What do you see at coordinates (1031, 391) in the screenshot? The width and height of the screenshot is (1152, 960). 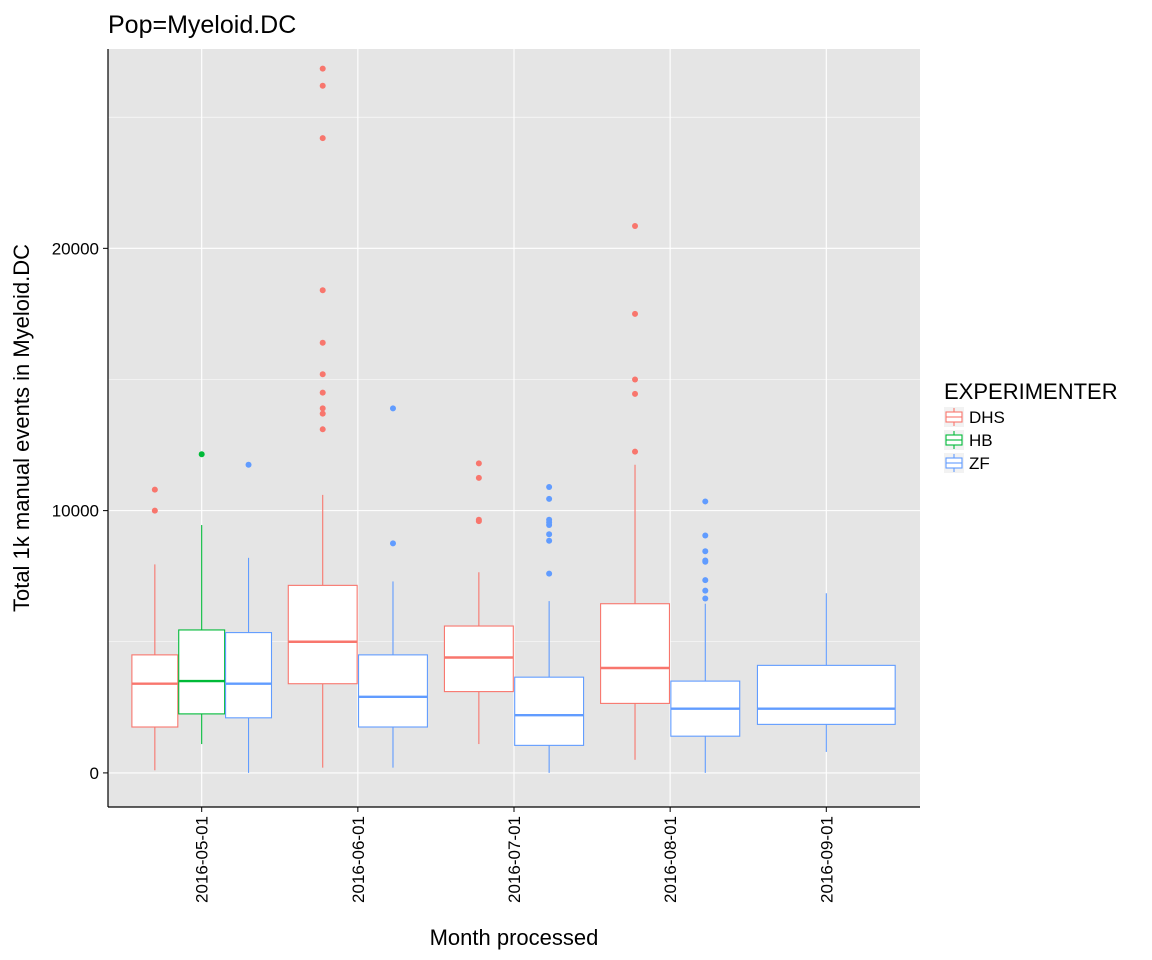 I see `legend-title: EXPERIMENTER` at bounding box center [1031, 391].